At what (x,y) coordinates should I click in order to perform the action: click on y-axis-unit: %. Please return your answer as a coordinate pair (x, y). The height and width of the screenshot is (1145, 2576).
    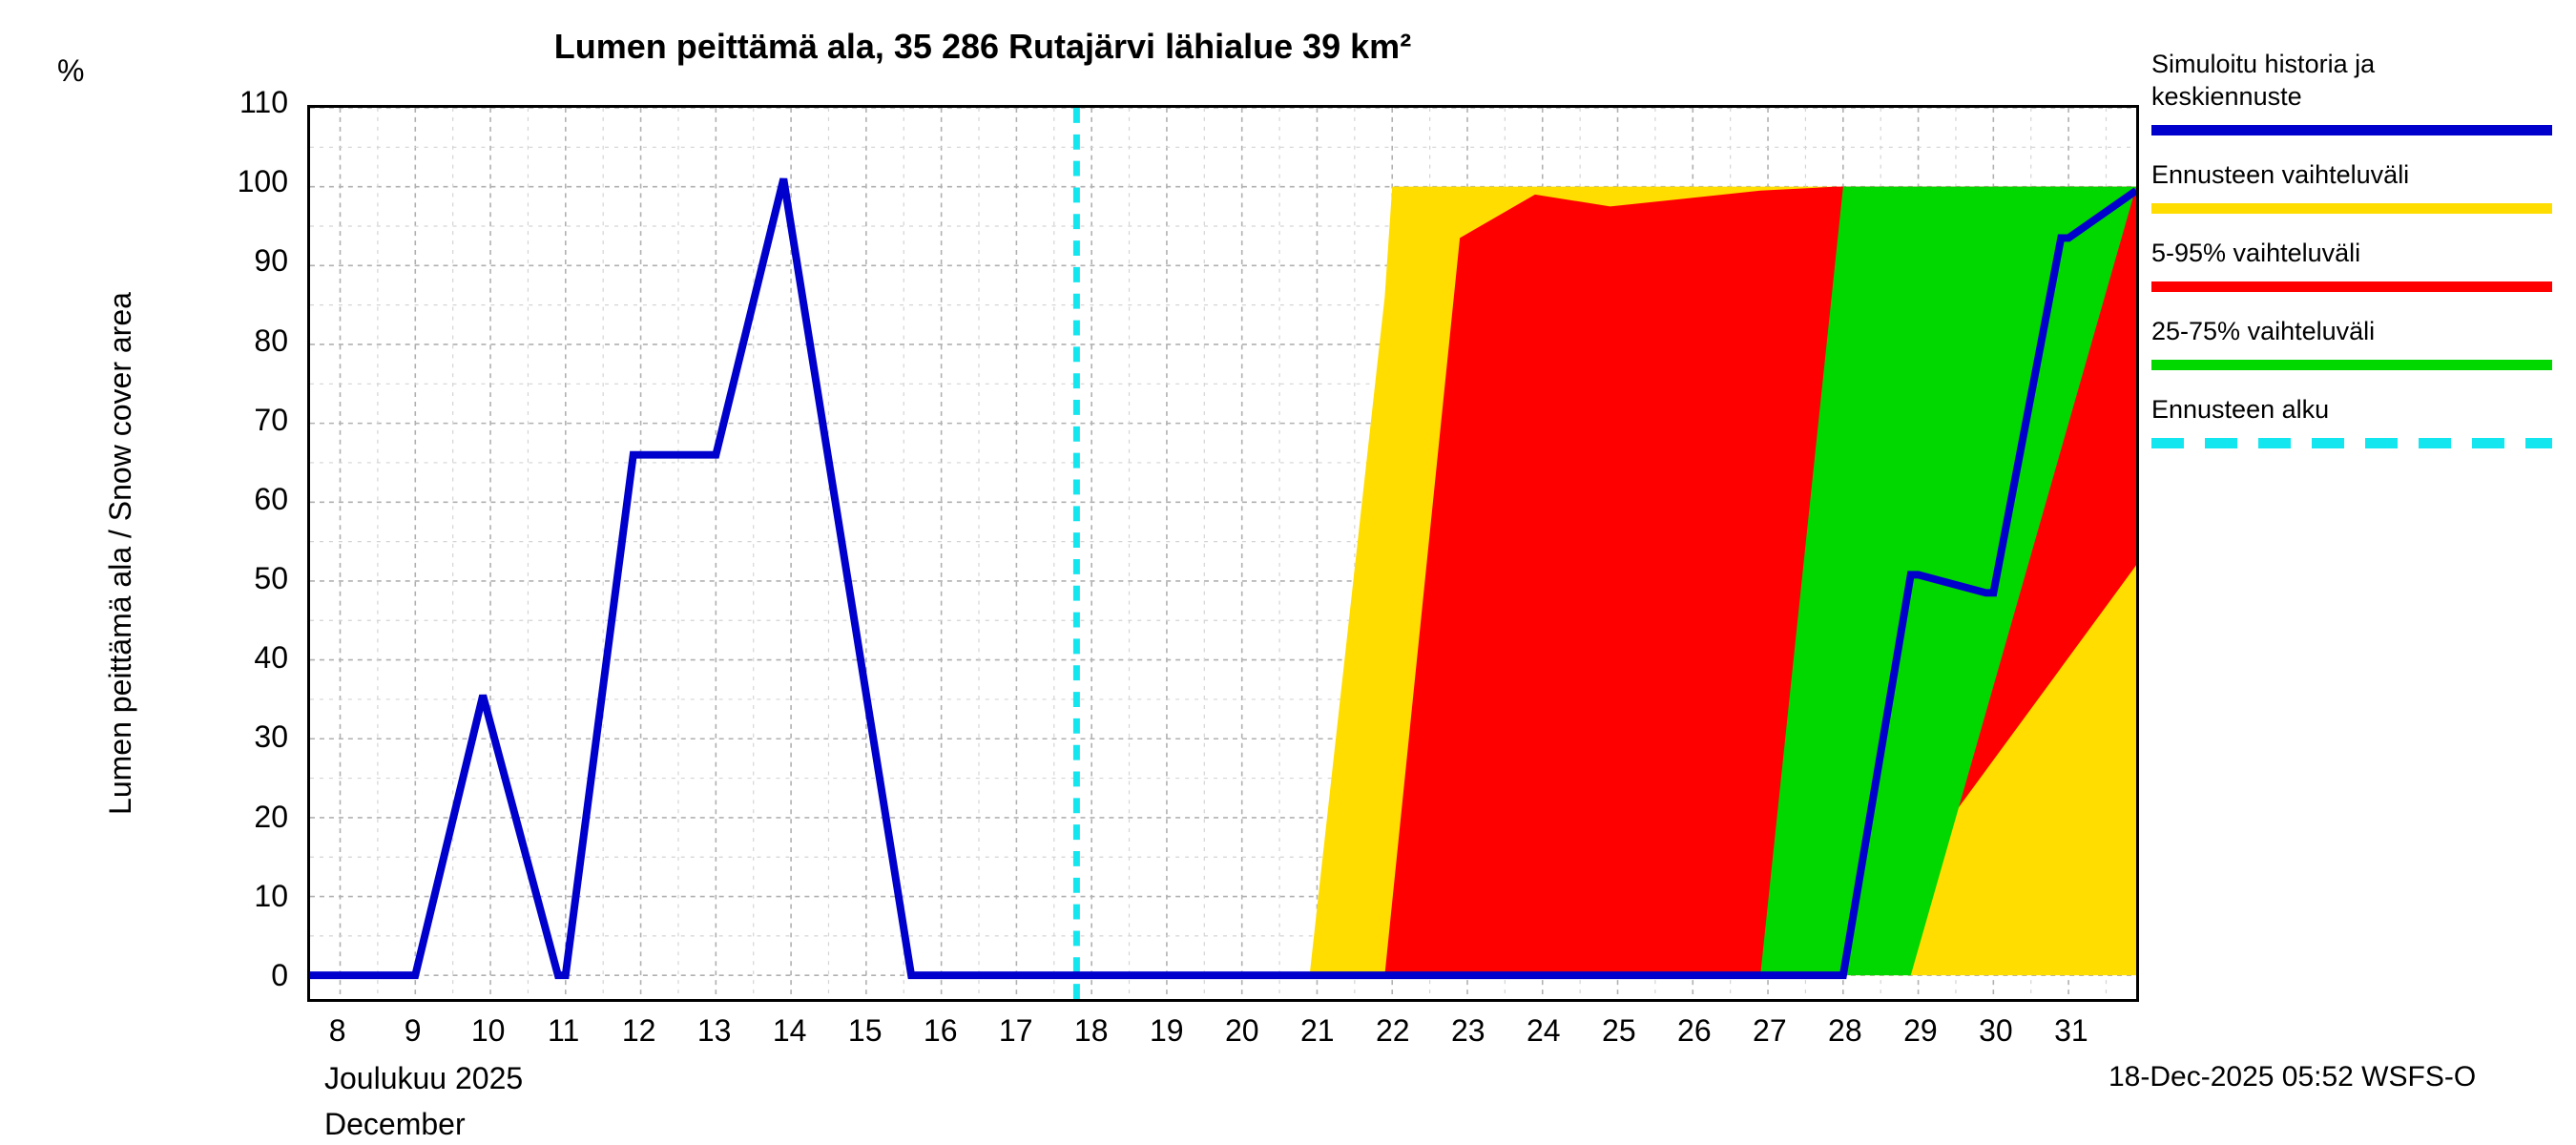
    Looking at the image, I should click on (71, 70).